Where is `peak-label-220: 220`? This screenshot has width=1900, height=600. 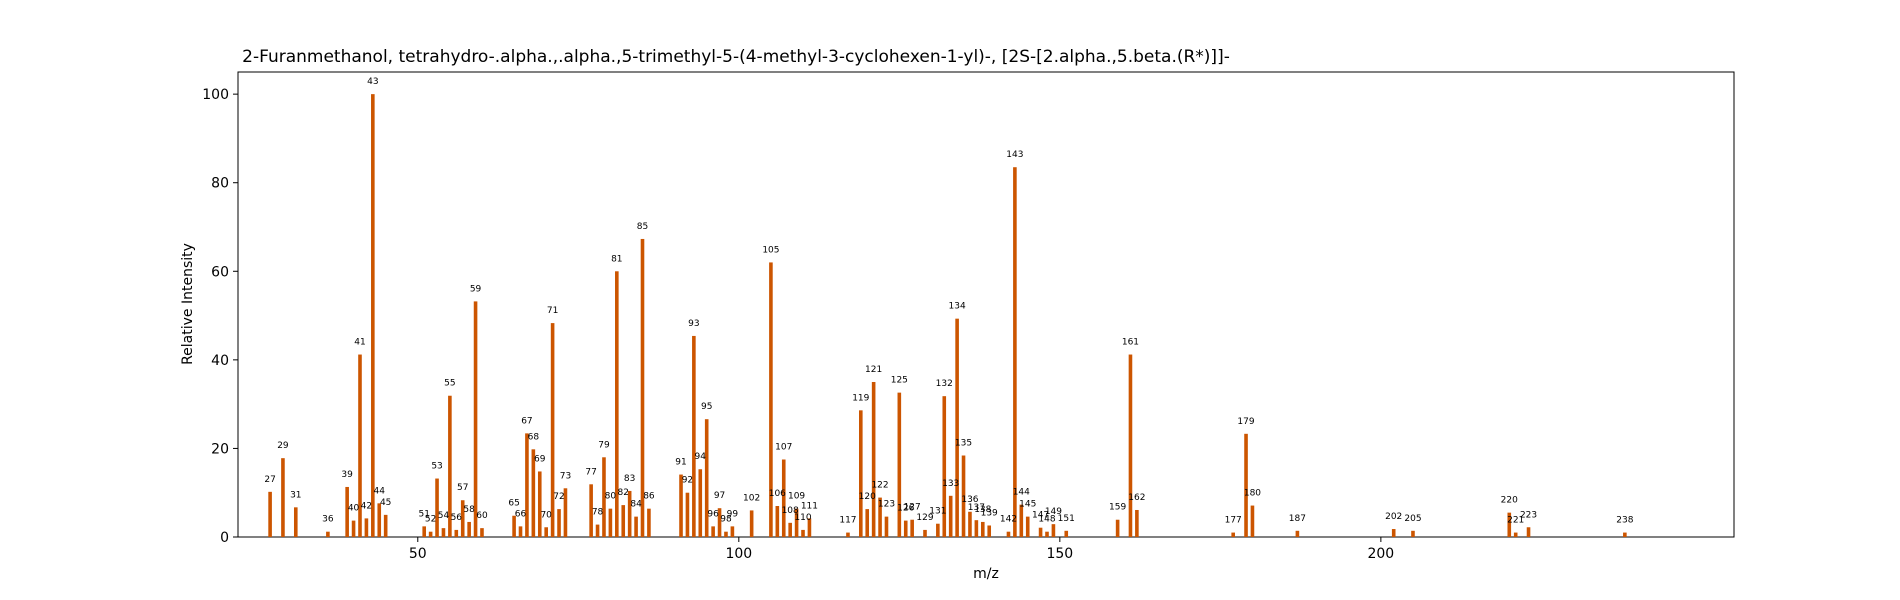 peak-label-220: 220 is located at coordinates (1509, 501).